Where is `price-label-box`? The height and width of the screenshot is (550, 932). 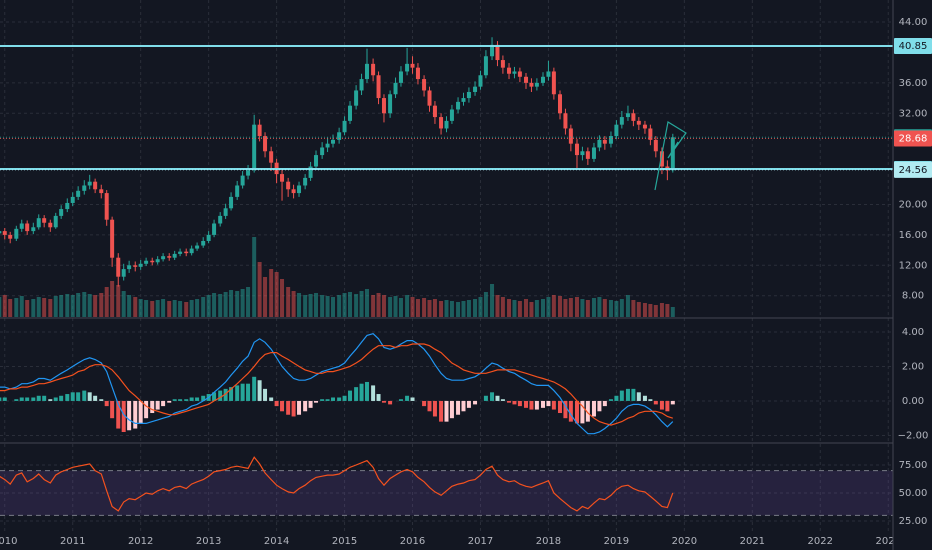 price-label-box is located at coordinates (913, 138).